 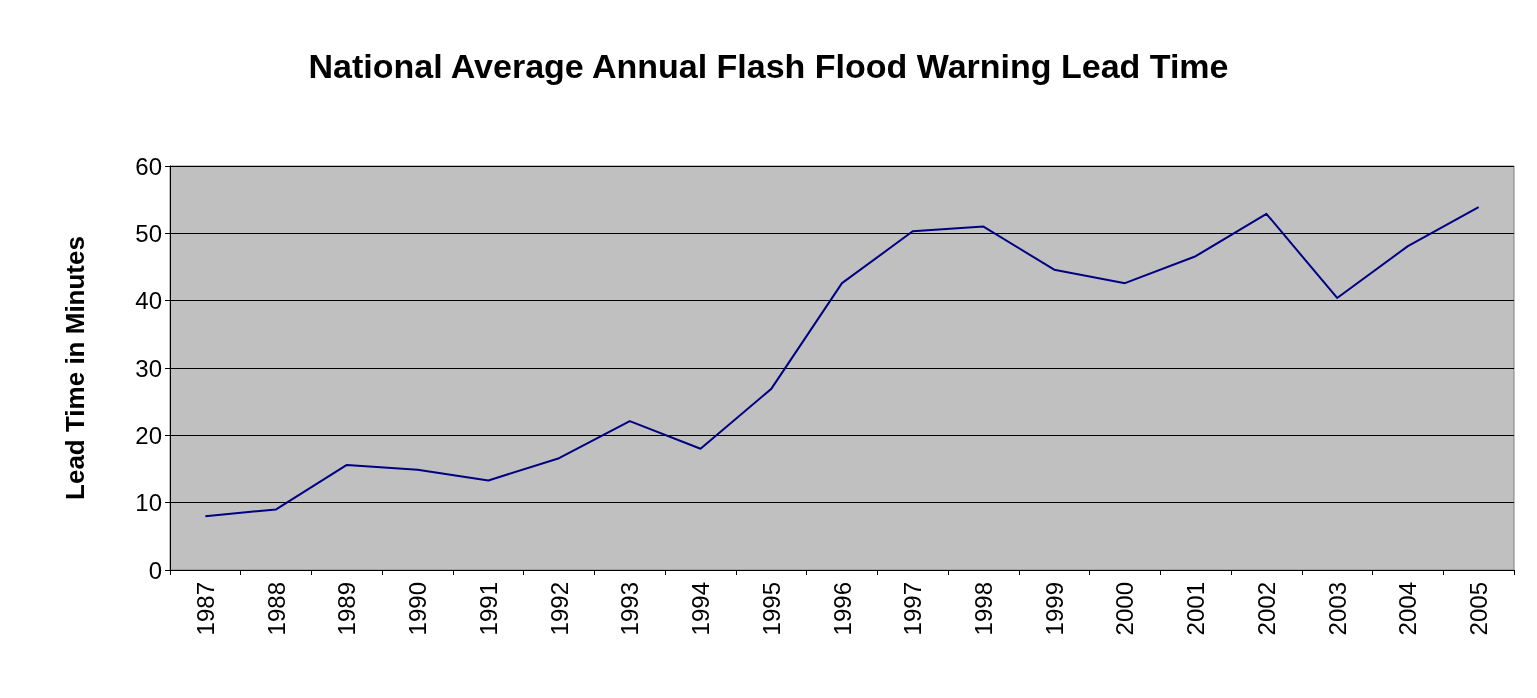 What do you see at coordinates (148, 368) in the screenshot?
I see `y-tick-label: 30` at bounding box center [148, 368].